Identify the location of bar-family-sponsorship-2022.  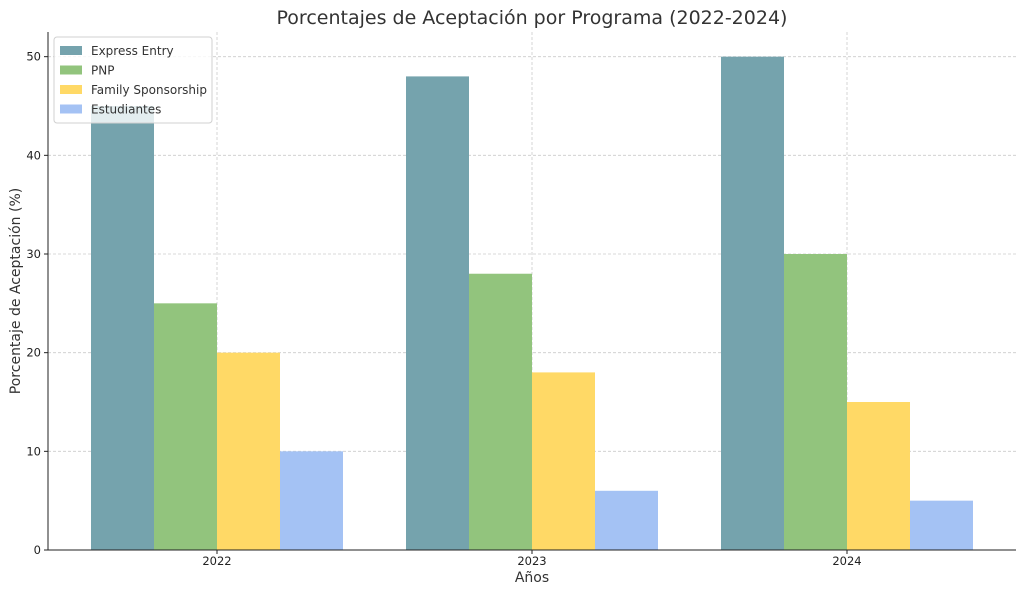
(248, 451).